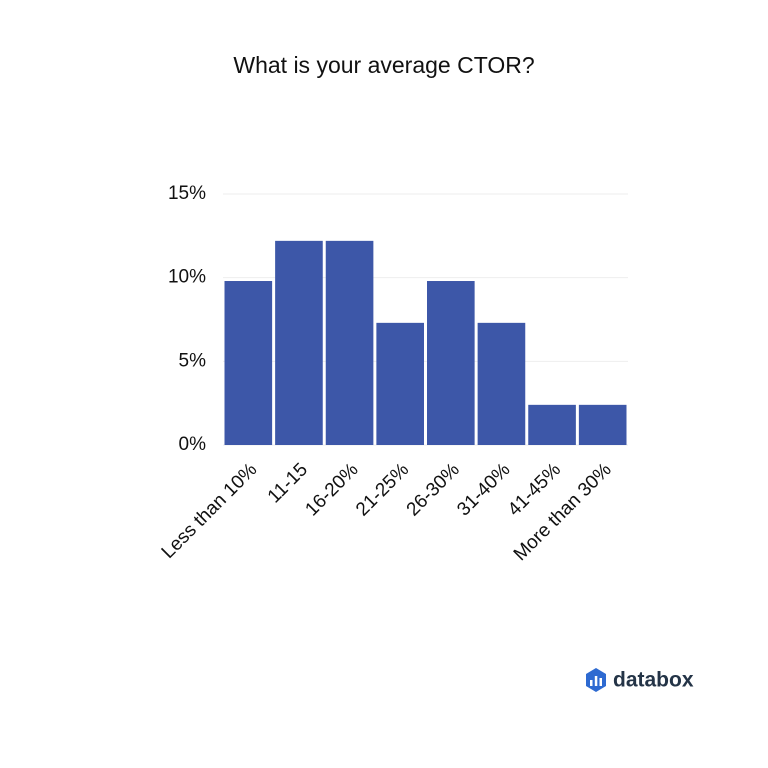 The width and height of the screenshot is (768, 768). Describe the element at coordinates (193, 360) in the screenshot. I see `y-tick-label: 5%` at that location.